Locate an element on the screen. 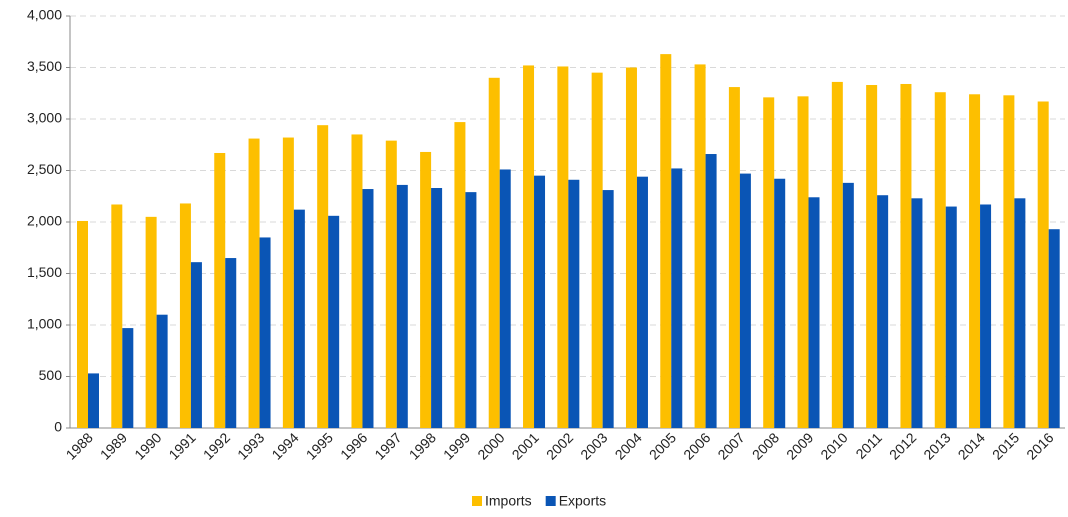  x-tick-label: 2009 is located at coordinates (799, 445).